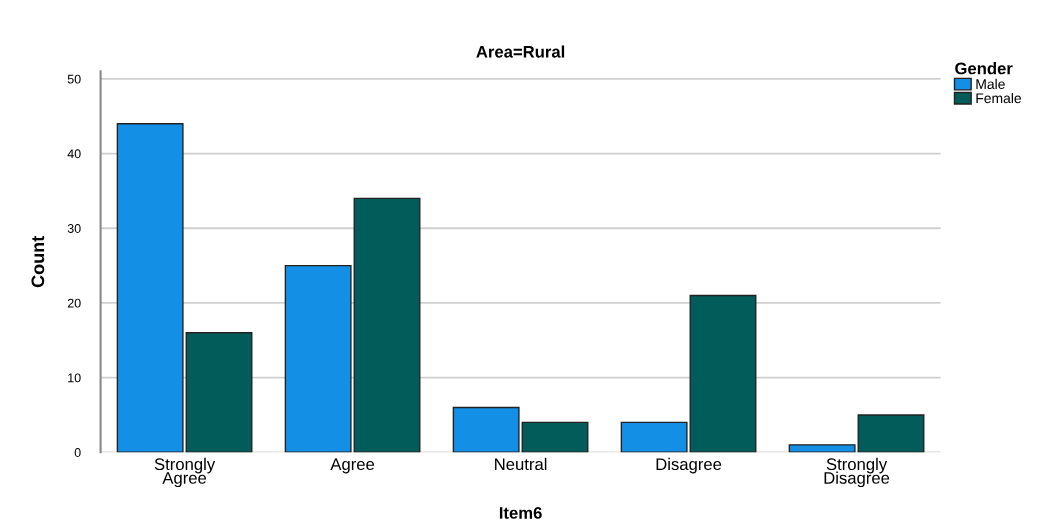  I want to click on y-tick-label: 40, so click(74, 154).